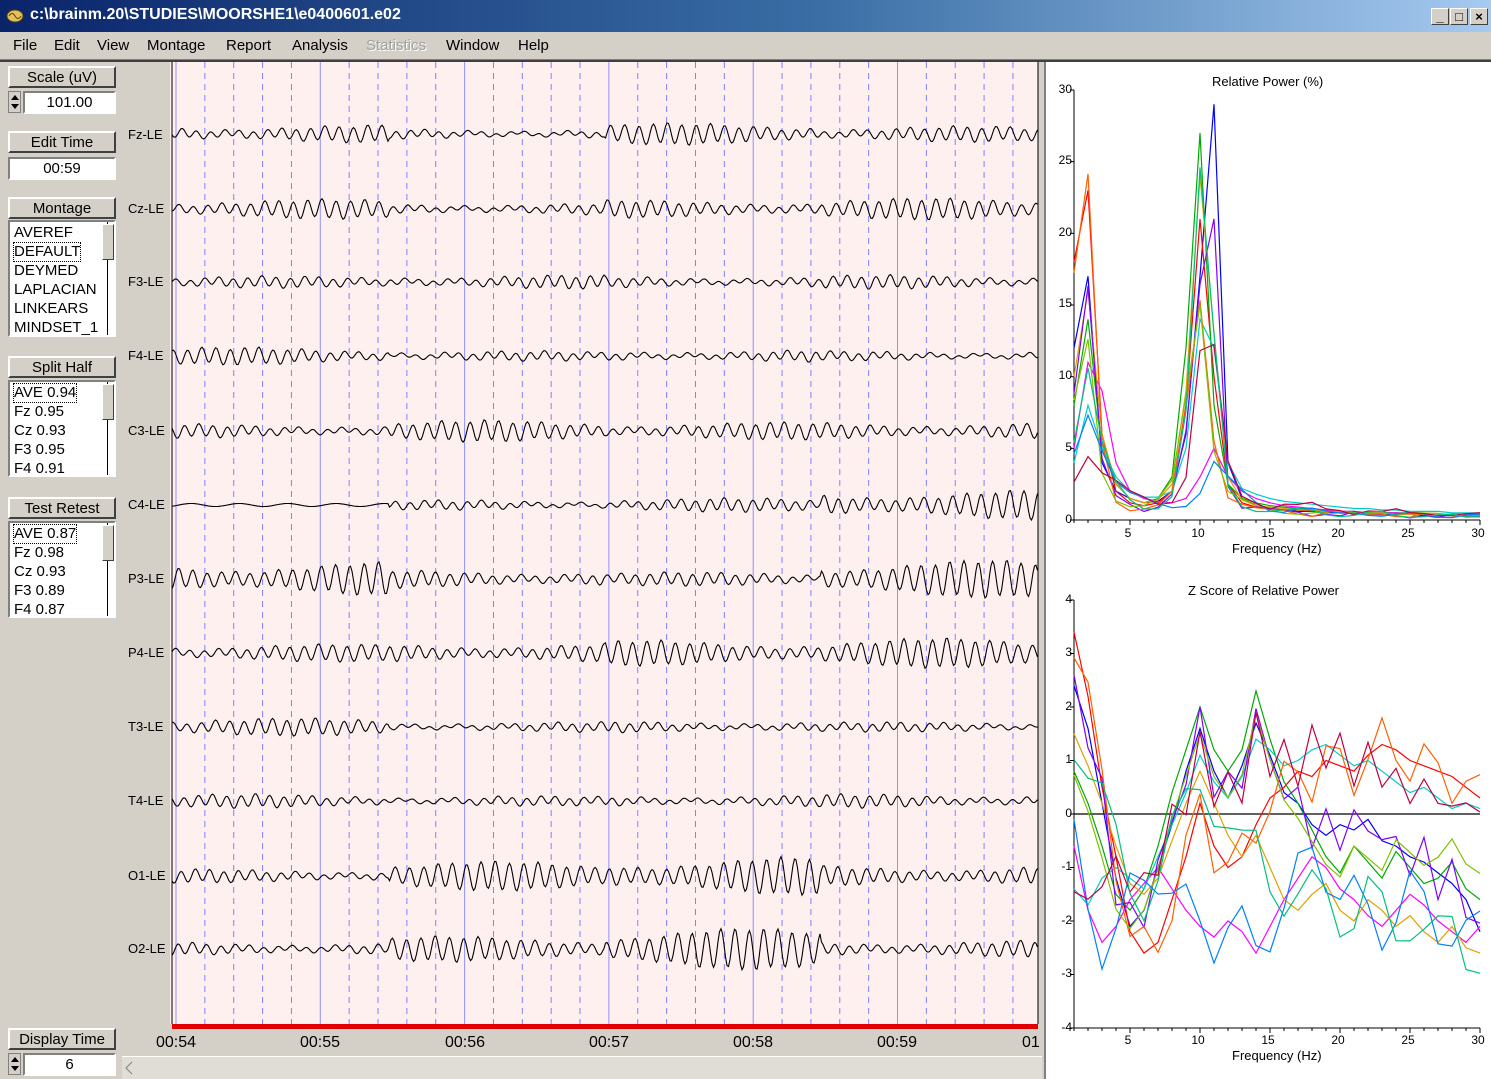  What do you see at coordinates (39, 468) in the screenshot?
I see `list-item: F4 0.91` at bounding box center [39, 468].